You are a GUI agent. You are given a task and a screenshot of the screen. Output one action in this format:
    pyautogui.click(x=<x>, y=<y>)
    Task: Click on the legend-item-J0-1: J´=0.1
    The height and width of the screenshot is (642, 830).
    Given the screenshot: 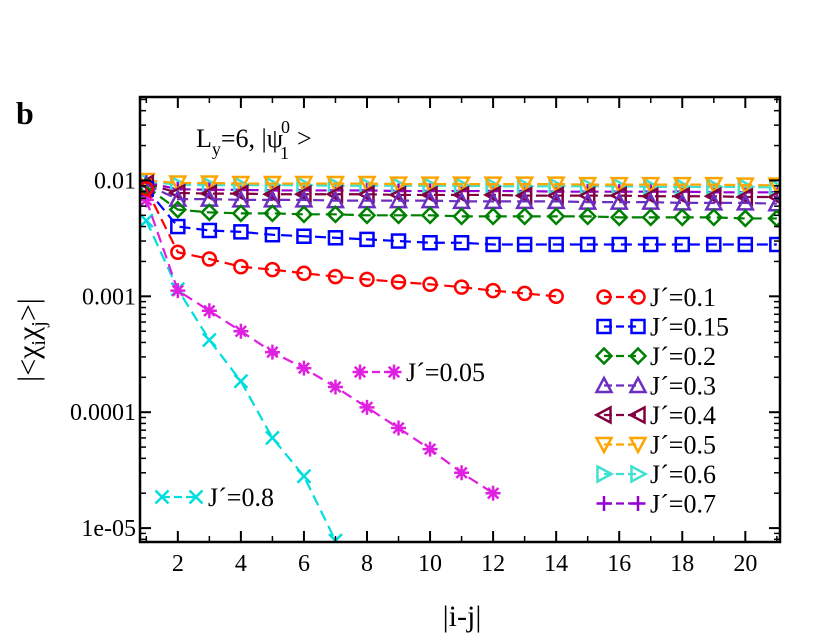 What is the action you would take?
    pyautogui.click(x=656, y=297)
    